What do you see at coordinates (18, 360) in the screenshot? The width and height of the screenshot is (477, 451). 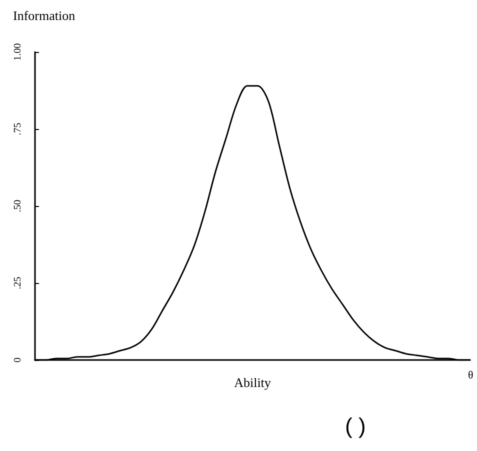 I see `y-tick-label: 0` at bounding box center [18, 360].